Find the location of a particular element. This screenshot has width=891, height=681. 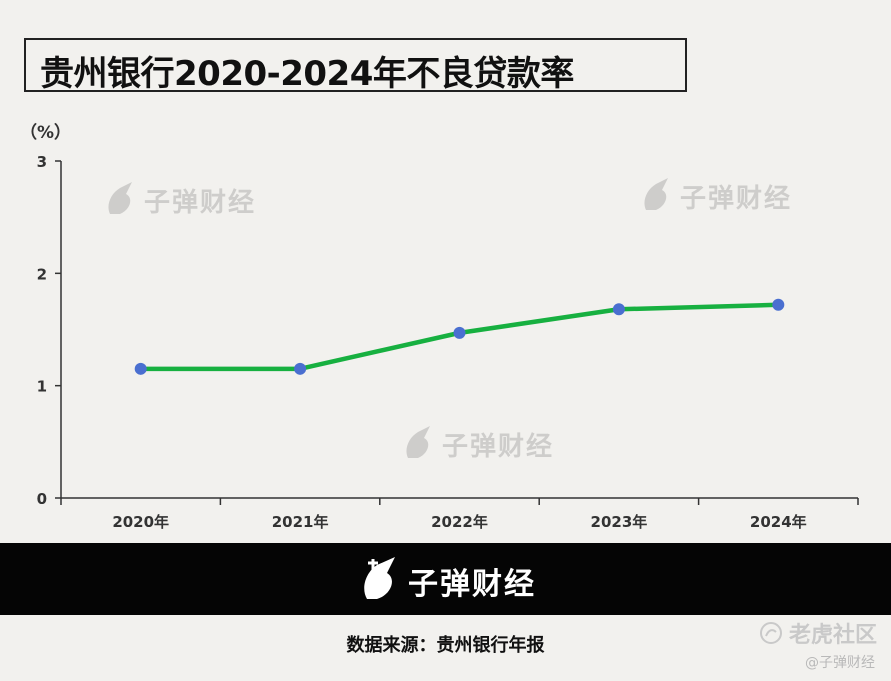

x-tick-label: 2022年 is located at coordinates (459, 522).